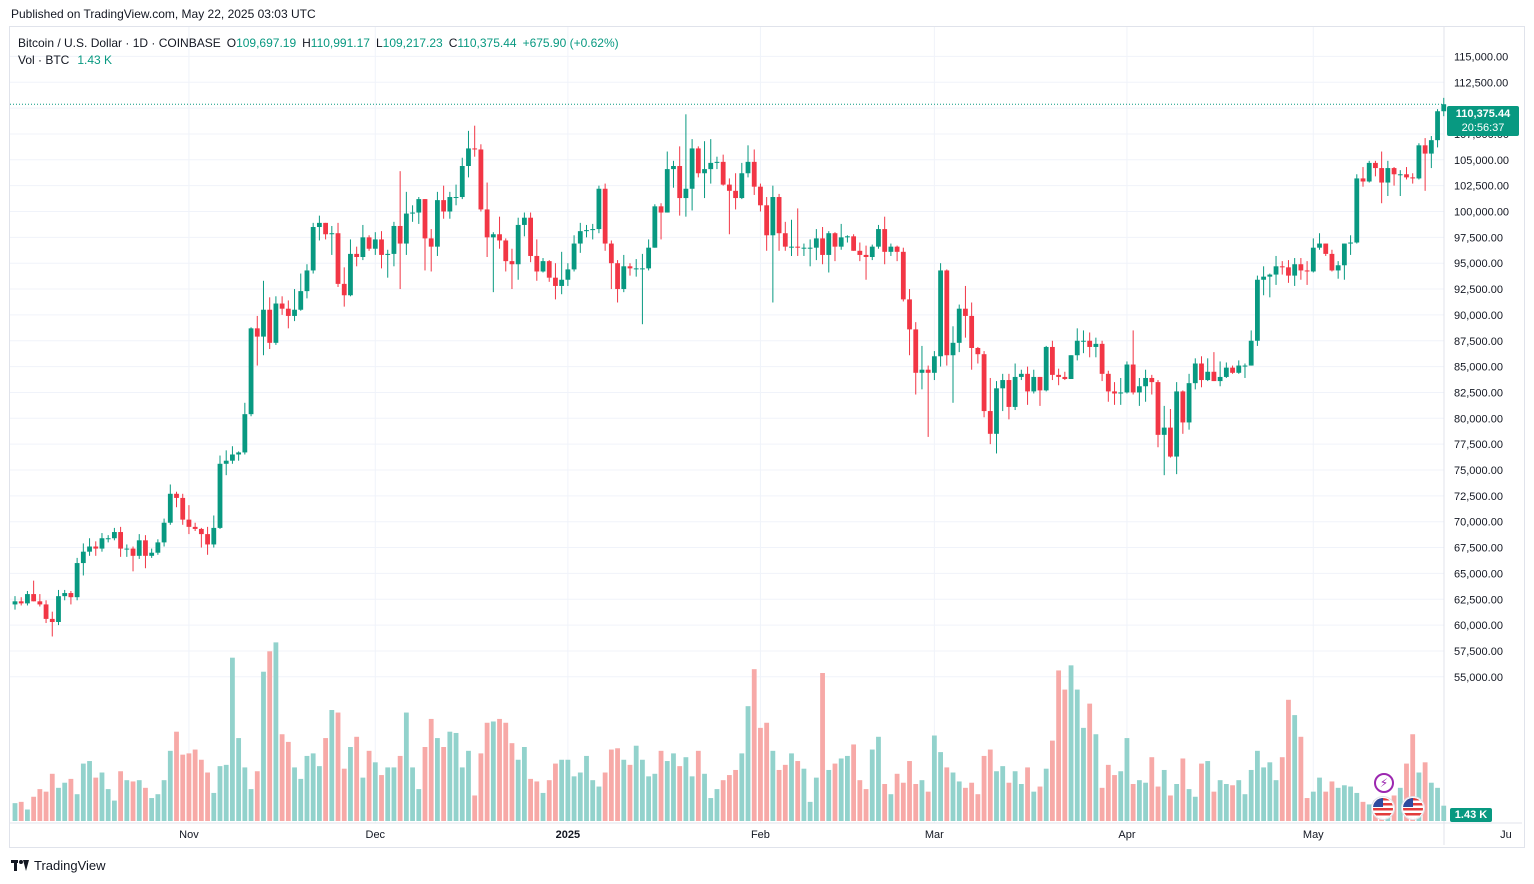 The height and width of the screenshot is (884, 1534). Describe the element at coordinates (1478, 549) in the screenshot. I see `price-axis-label: 67,500.00` at that location.